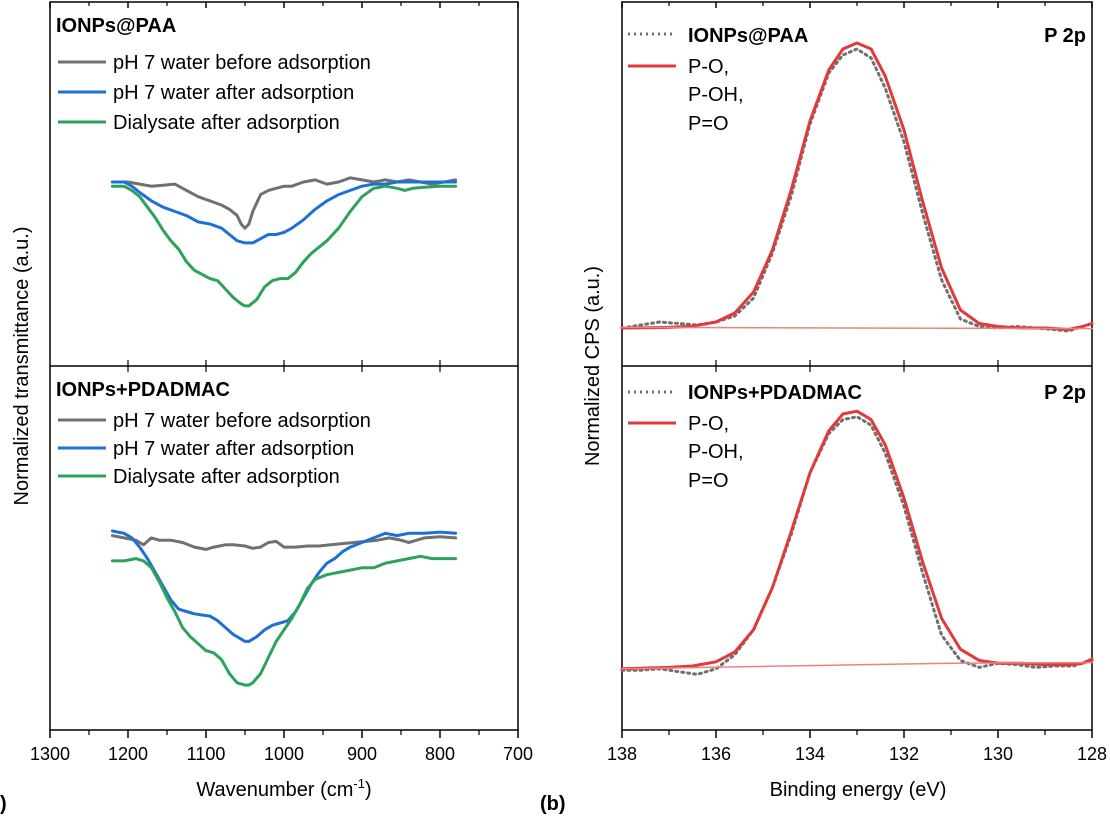 The width and height of the screenshot is (1110, 816). I want to click on x-tick-label: 1200, so click(128, 754).